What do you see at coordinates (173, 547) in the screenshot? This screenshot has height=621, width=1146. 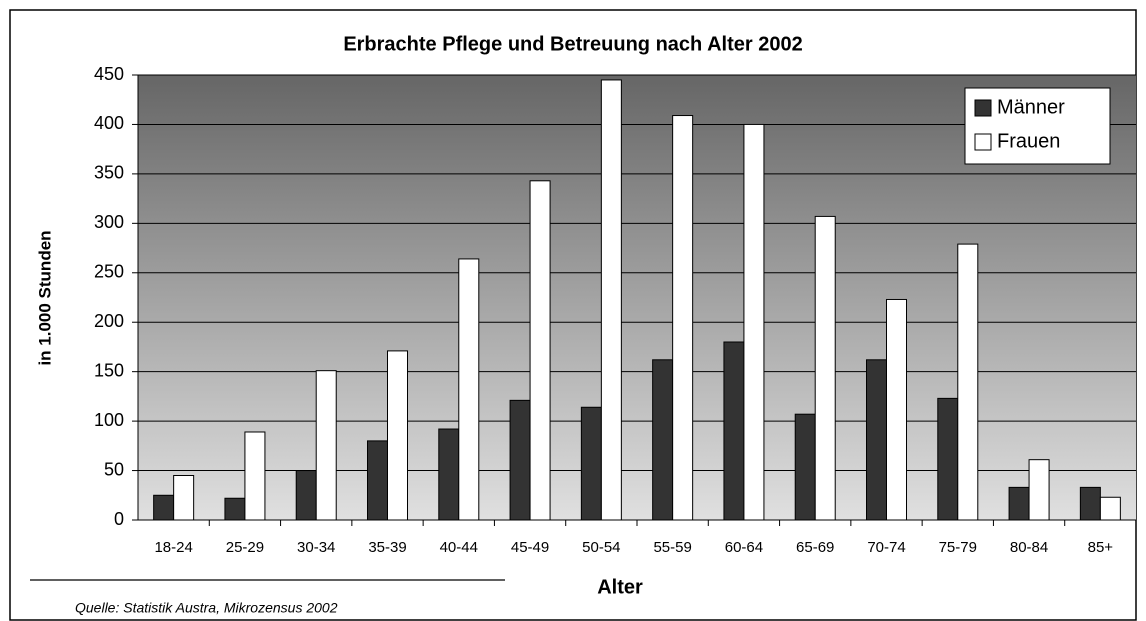 I see `x-tick-label: 18-24` at bounding box center [173, 547].